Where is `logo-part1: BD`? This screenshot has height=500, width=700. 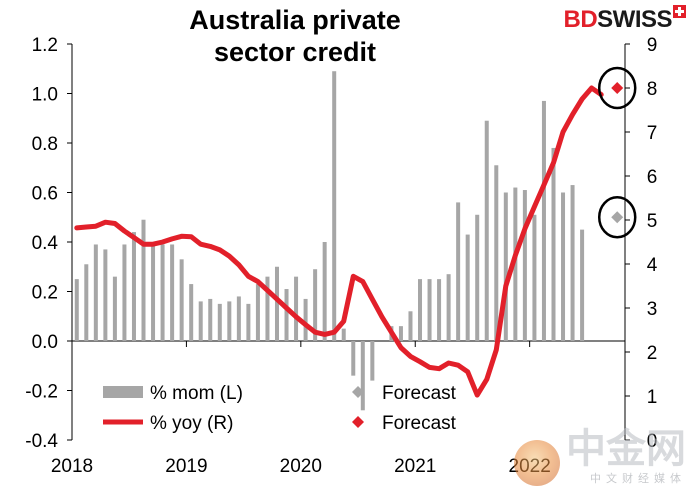 logo-part1: BD is located at coordinates (580, 19).